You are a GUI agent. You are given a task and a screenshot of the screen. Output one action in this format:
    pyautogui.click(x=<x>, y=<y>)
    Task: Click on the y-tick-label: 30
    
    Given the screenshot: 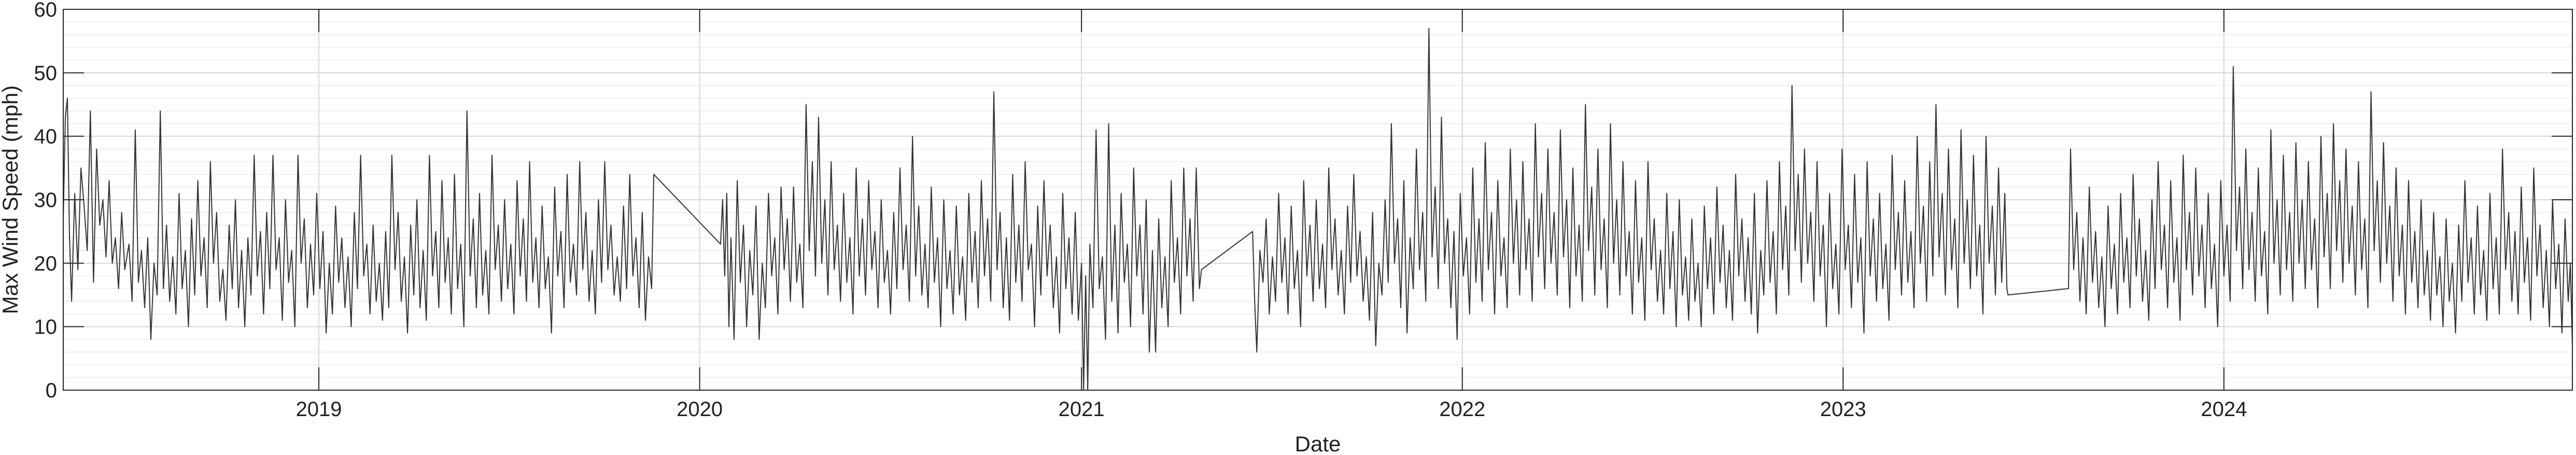 What is the action you would take?
    pyautogui.click(x=46, y=200)
    